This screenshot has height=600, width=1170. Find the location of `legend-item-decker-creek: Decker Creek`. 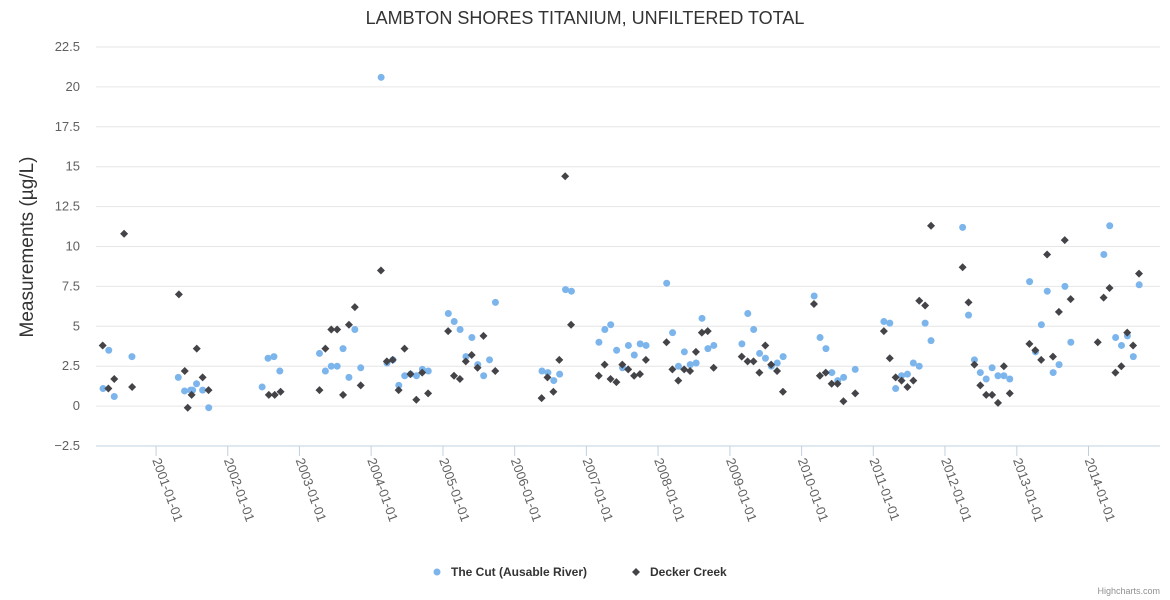

legend-item-decker-creek: Decker Creek is located at coordinates (679, 572).